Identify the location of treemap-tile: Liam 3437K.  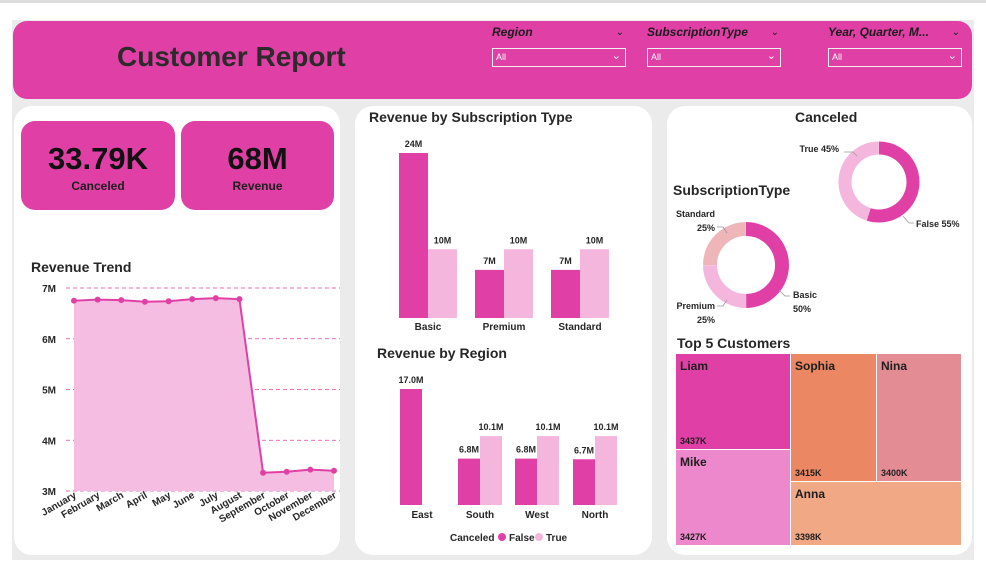
(733, 401).